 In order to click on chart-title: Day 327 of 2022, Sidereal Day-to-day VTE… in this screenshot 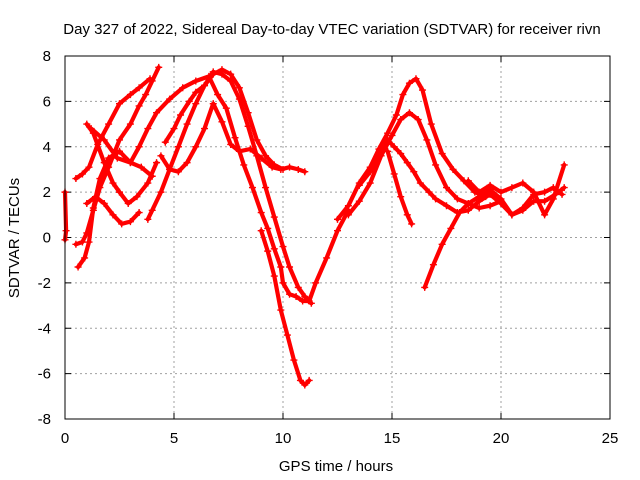, I will do `click(331, 29)`.